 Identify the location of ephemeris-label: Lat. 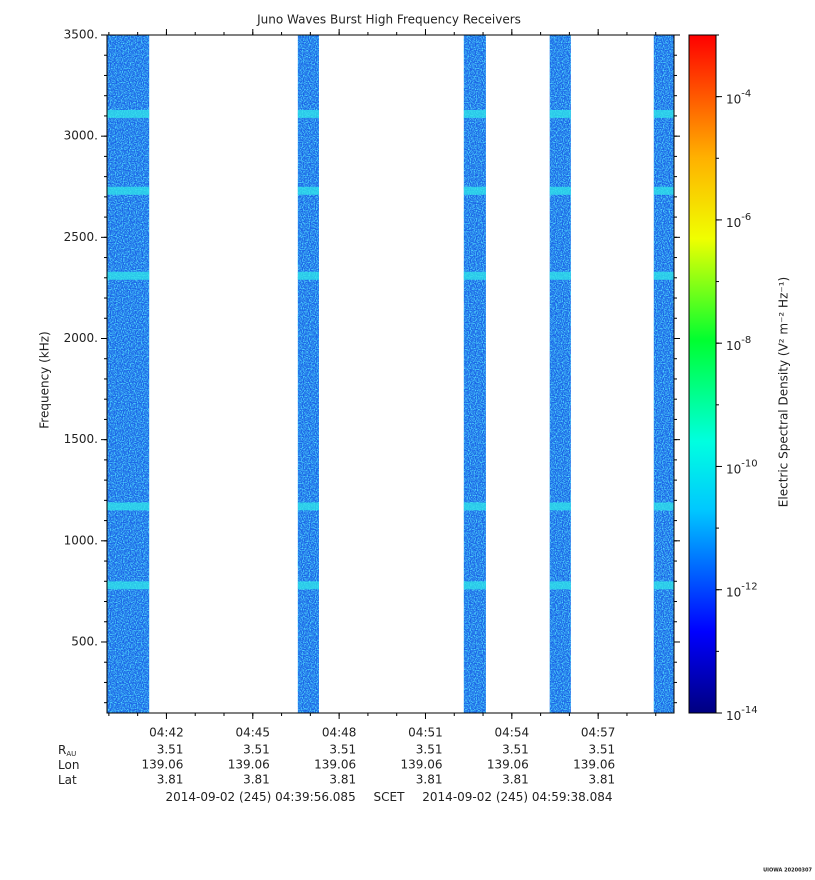
(67, 780).